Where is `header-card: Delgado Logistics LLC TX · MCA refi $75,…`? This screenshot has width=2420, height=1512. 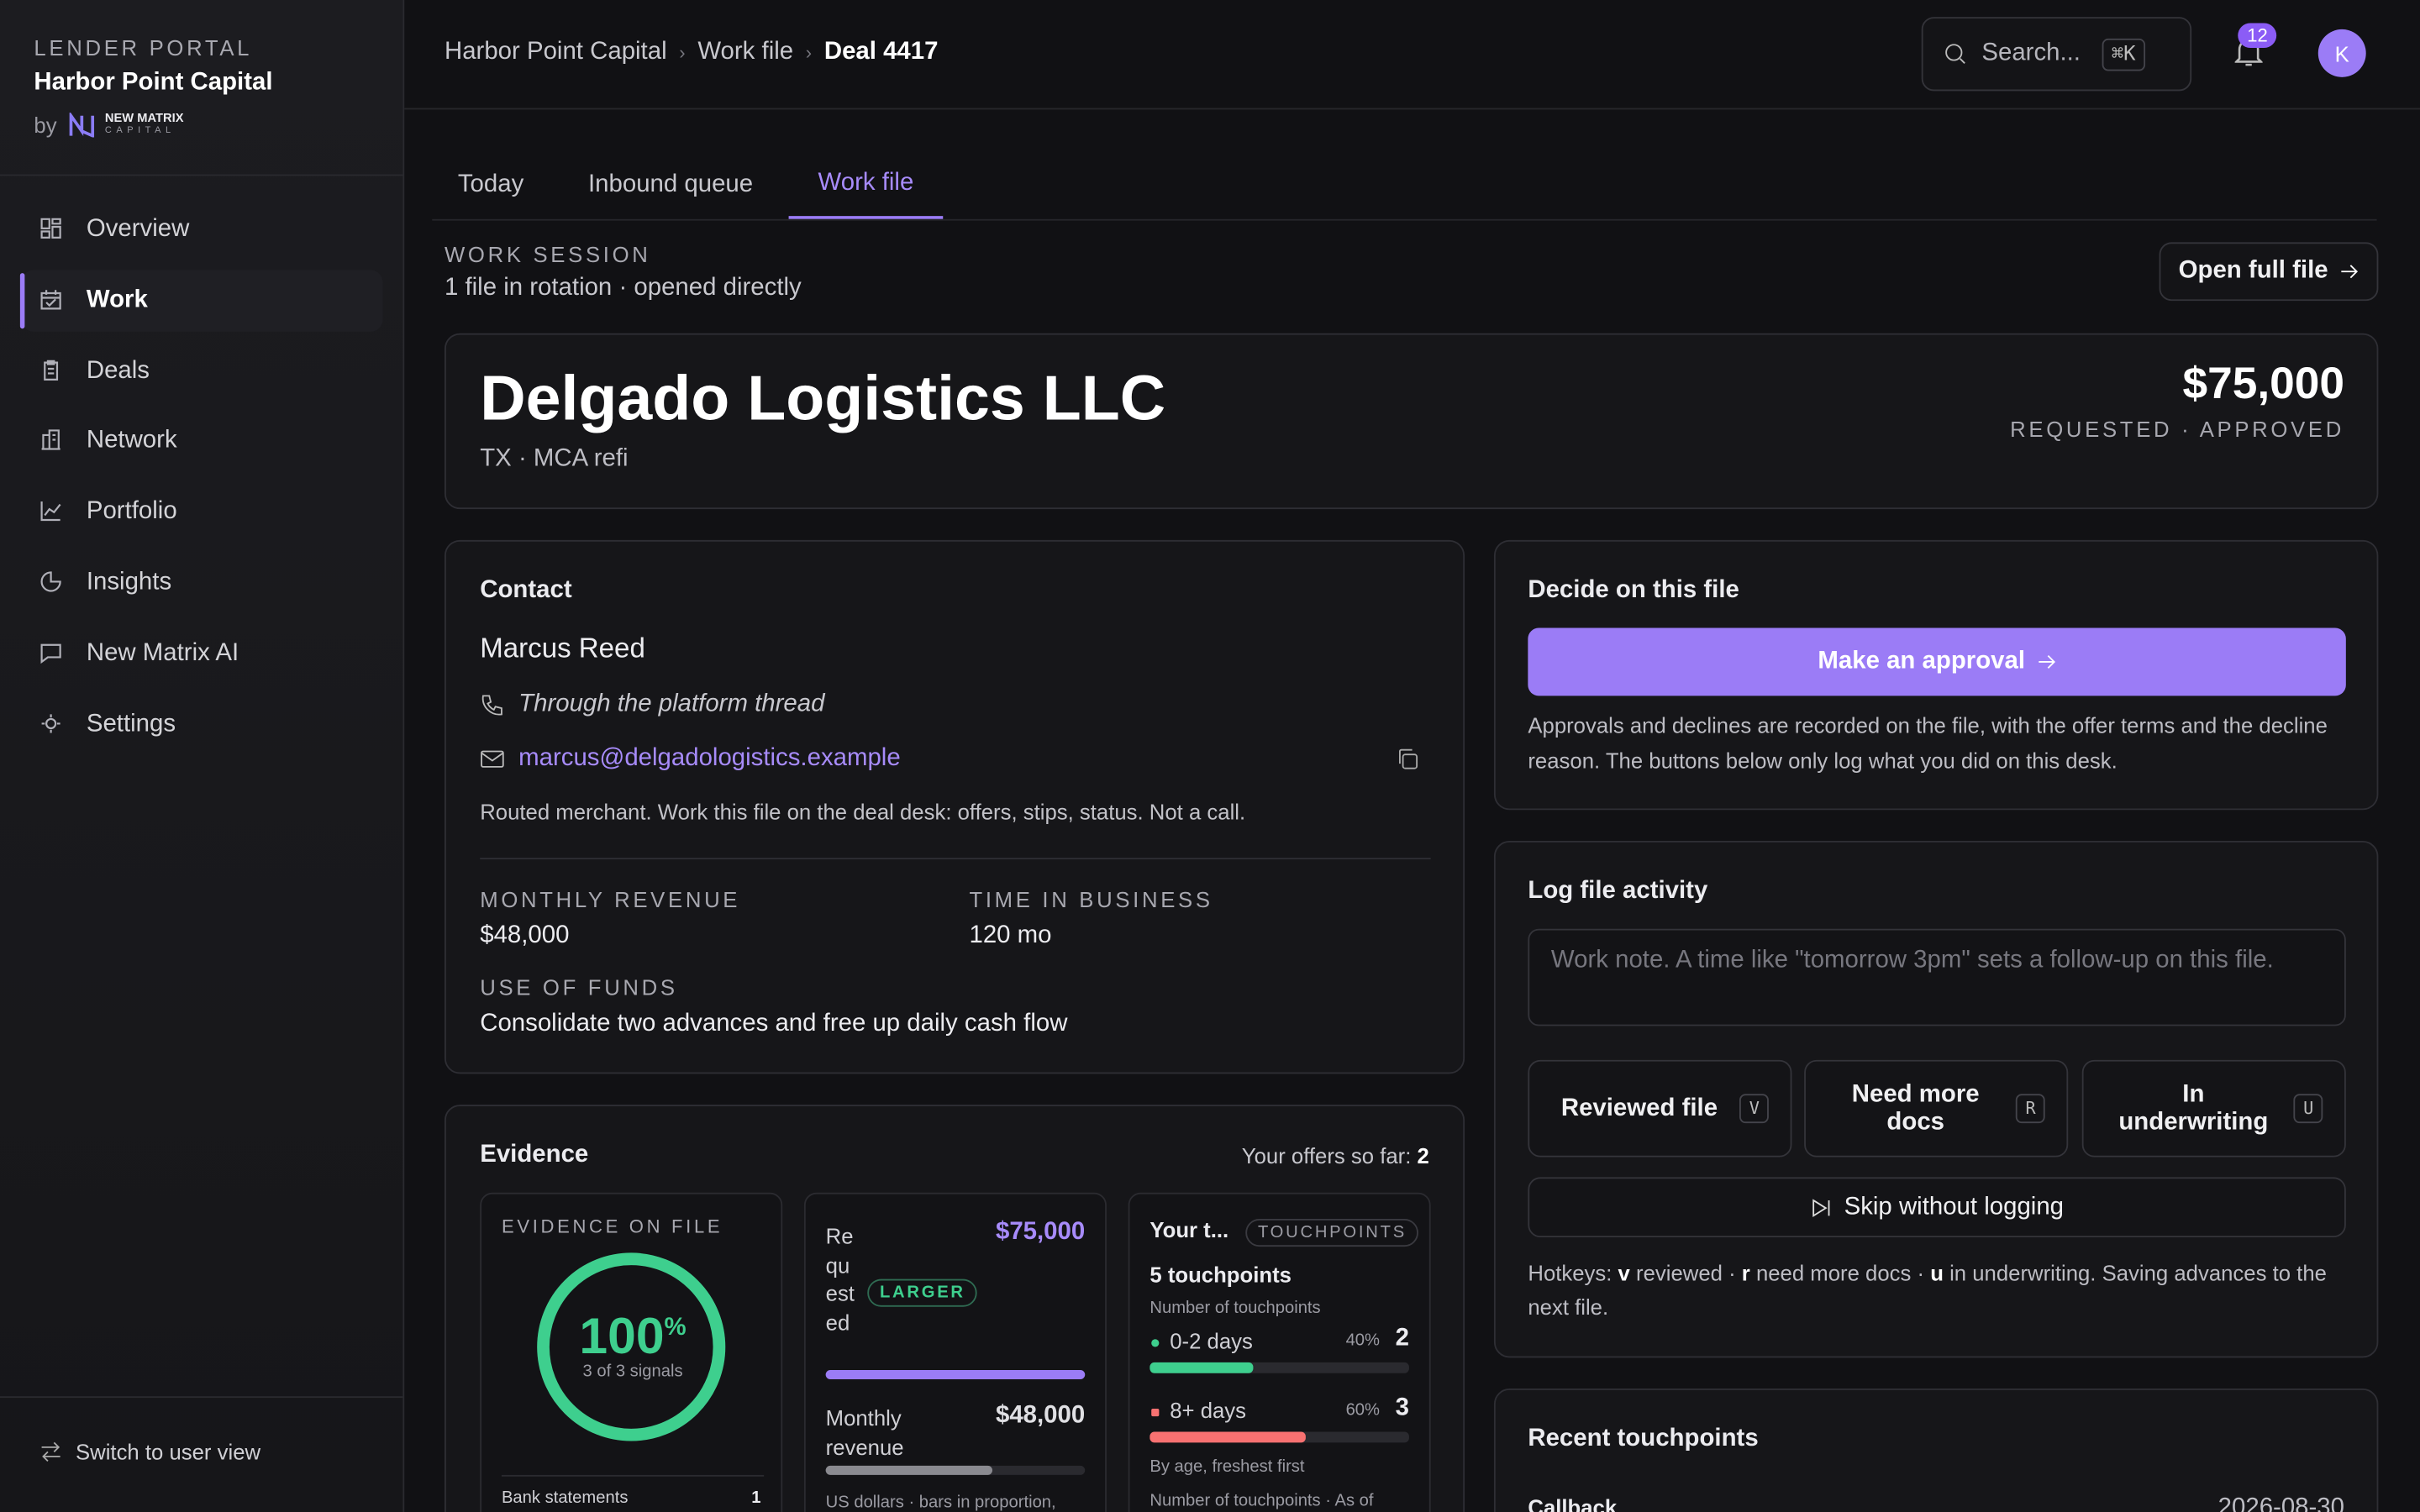
header-card: Delgado Logistics LLC TX · MCA refi $75,… is located at coordinates (1411, 421).